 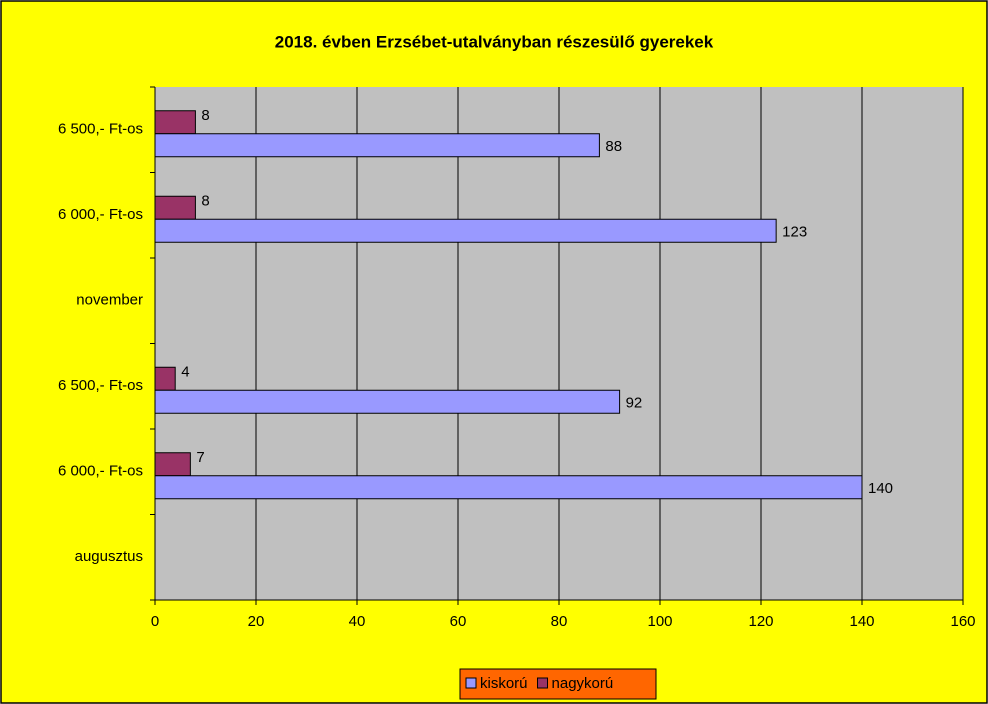 What do you see at coordinates (559, 621) in the screenshot?
I see `x-tick-label: 80` at bounding box center [559, 621].